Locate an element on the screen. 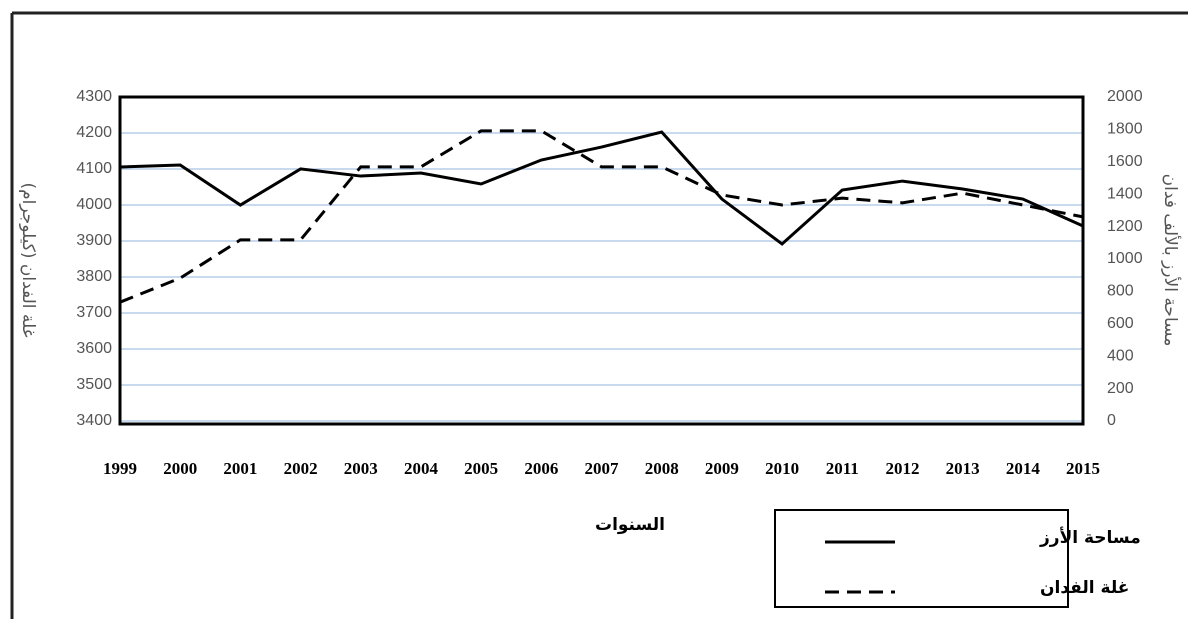 This screenshot has height=619, width=1188. y2-tick-label: 2000 is located at coordinates (1125, 96).